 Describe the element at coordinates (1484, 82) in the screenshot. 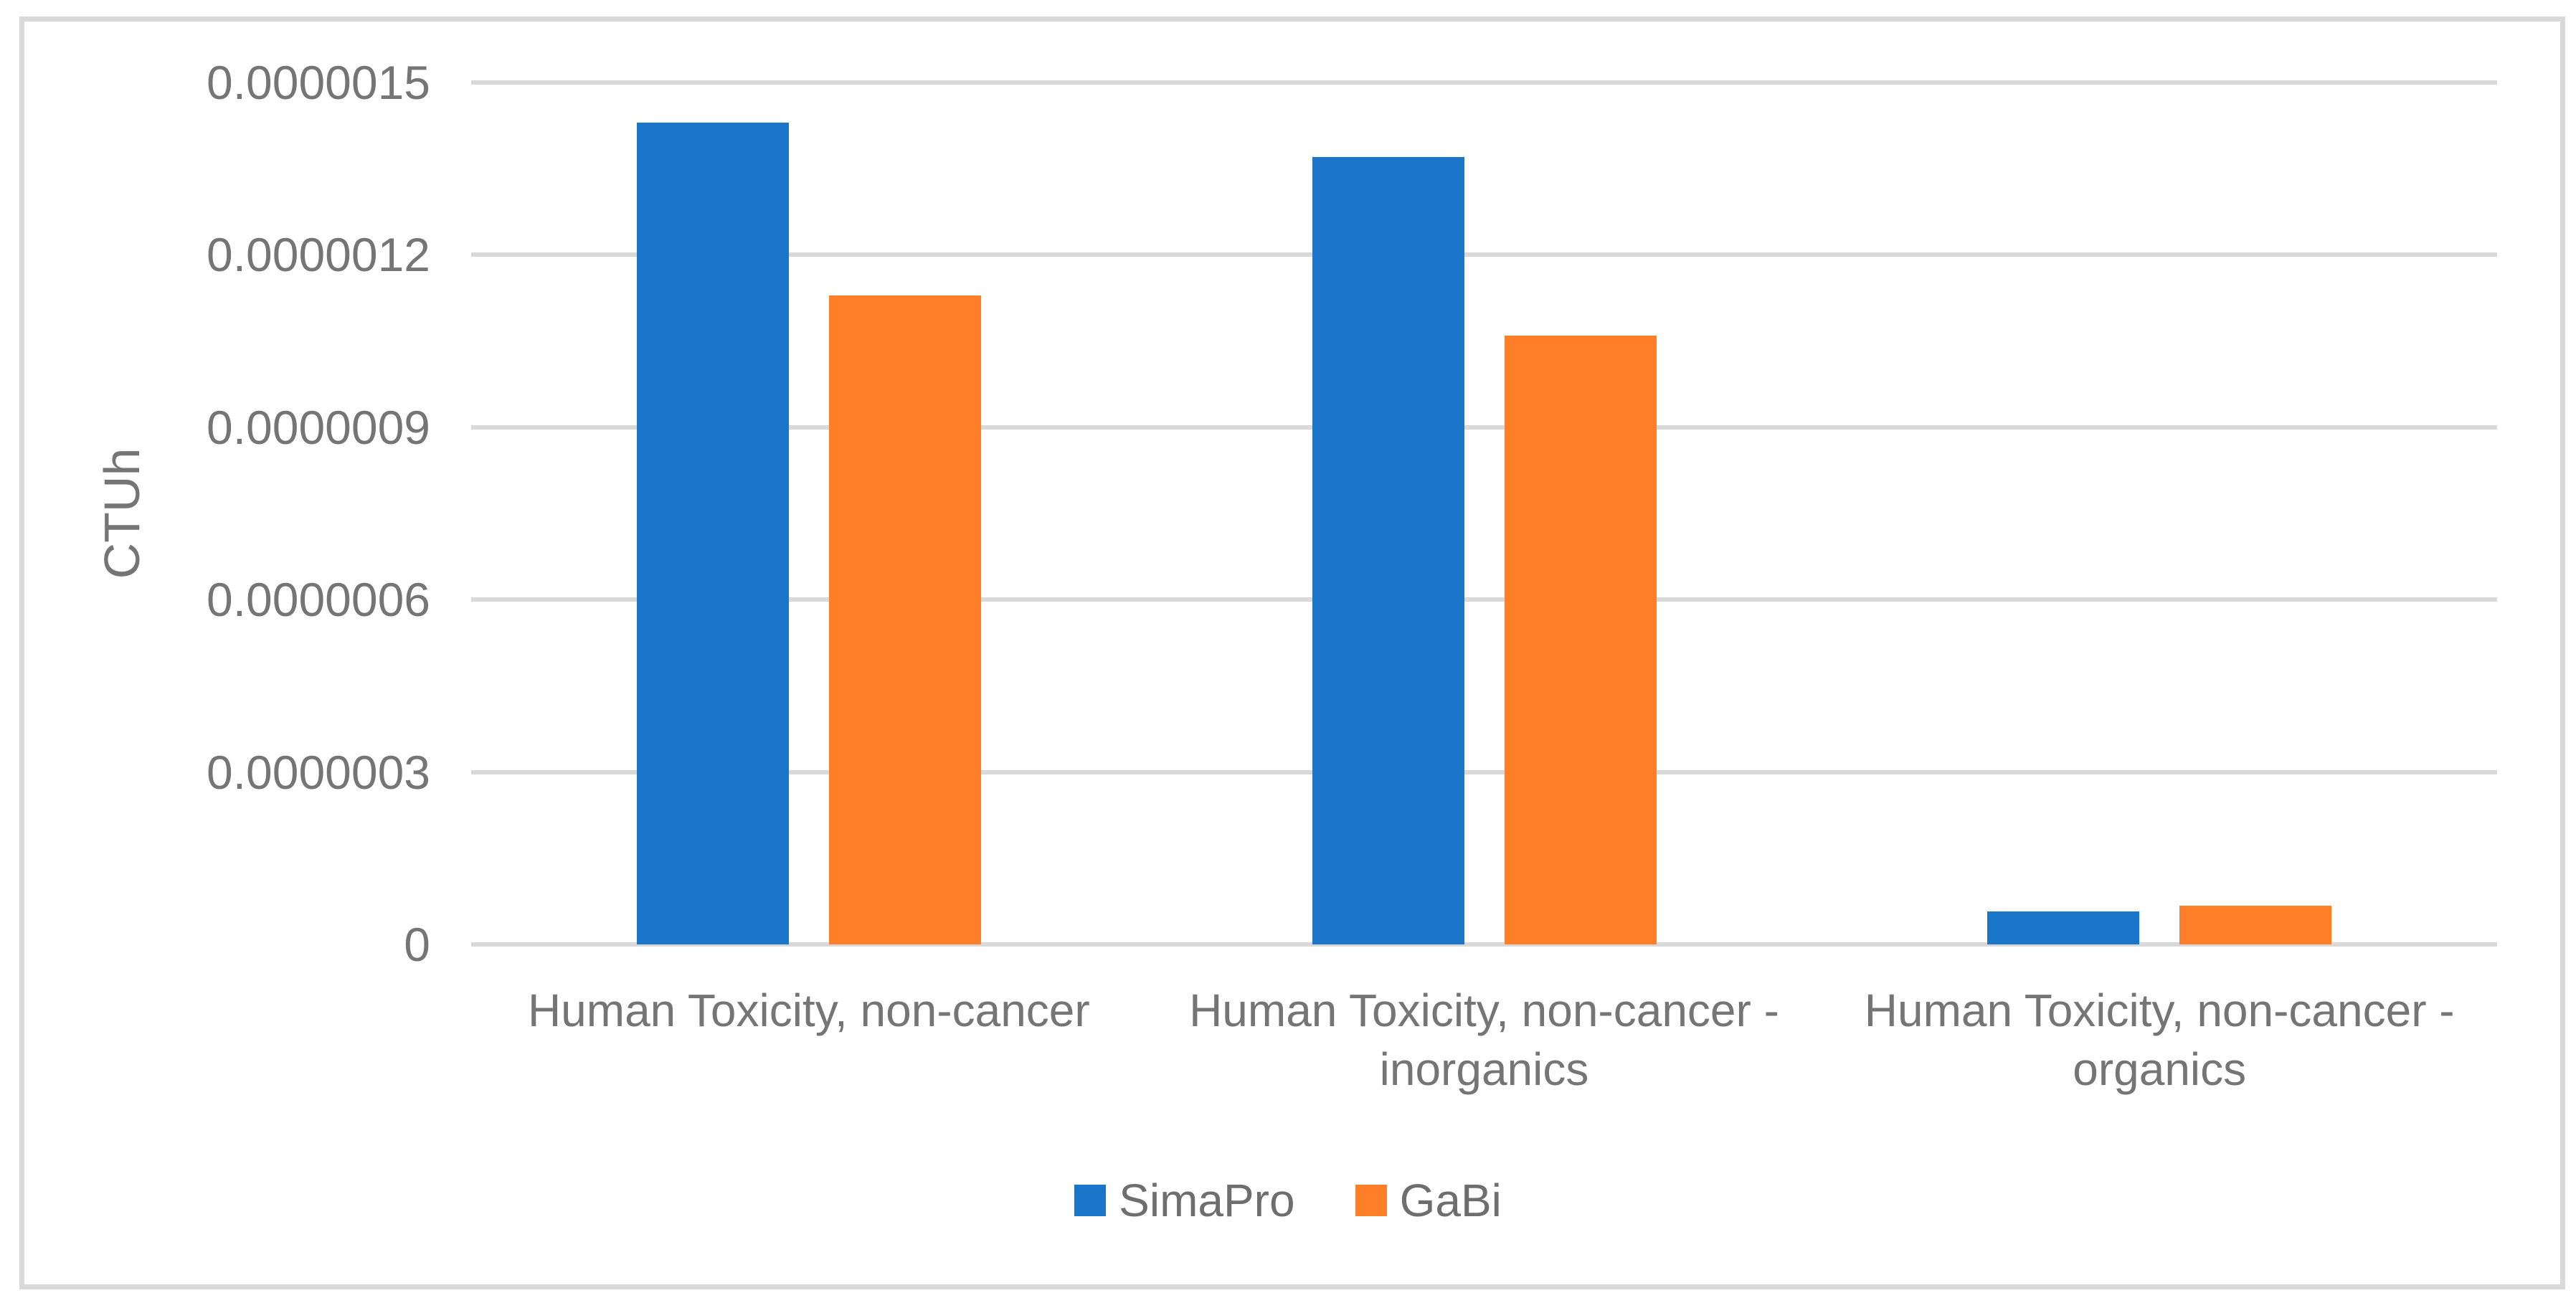

I see `gridline-0.0000015` at that location.